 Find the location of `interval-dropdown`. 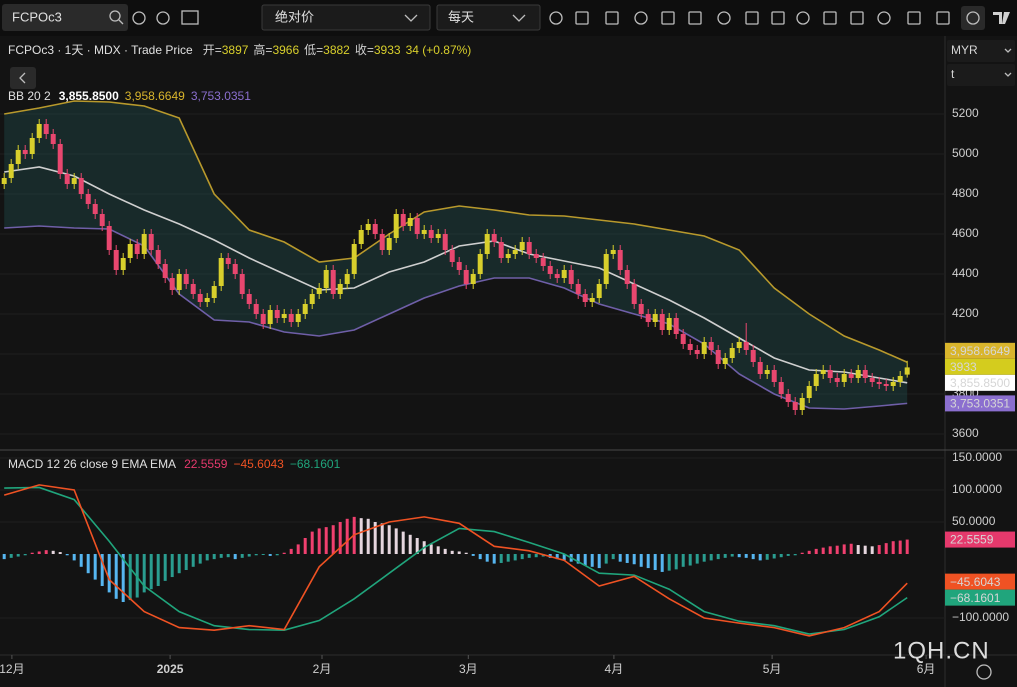

interval-dropdown is located at coordinates (488, 17).